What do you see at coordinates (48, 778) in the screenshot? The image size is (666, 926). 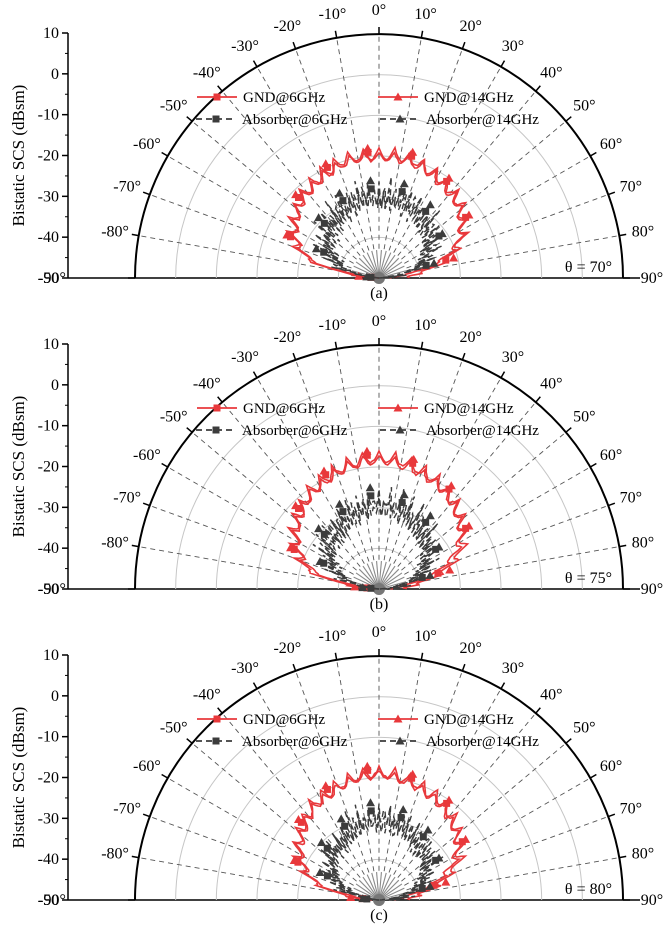 I see `y-tick-label: -20` at bounding box center [48, 778].